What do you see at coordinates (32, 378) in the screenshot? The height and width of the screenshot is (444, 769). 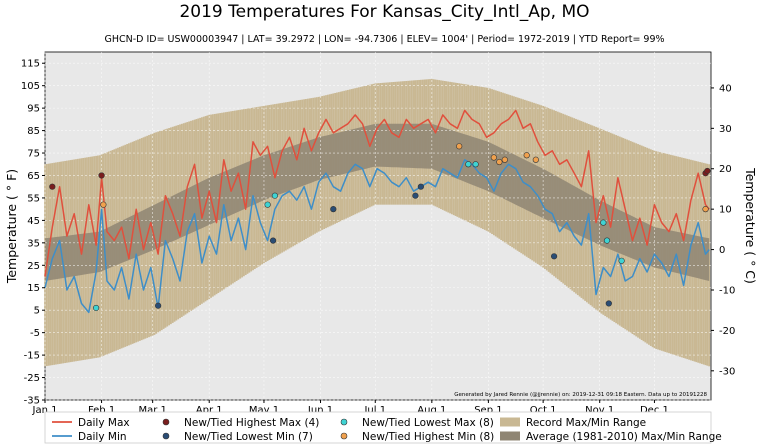 I see `y-tick-label: -25` at bounding box center [32, 378].